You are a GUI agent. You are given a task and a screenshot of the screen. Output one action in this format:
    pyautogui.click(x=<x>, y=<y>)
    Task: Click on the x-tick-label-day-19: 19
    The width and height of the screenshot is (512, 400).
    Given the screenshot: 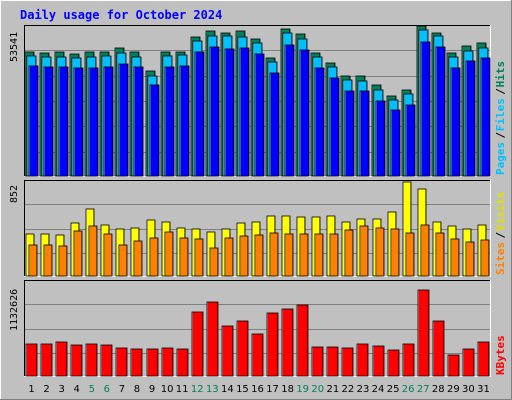 What is the action you would take?
    pyautogui.click(x=302, y=389)
    